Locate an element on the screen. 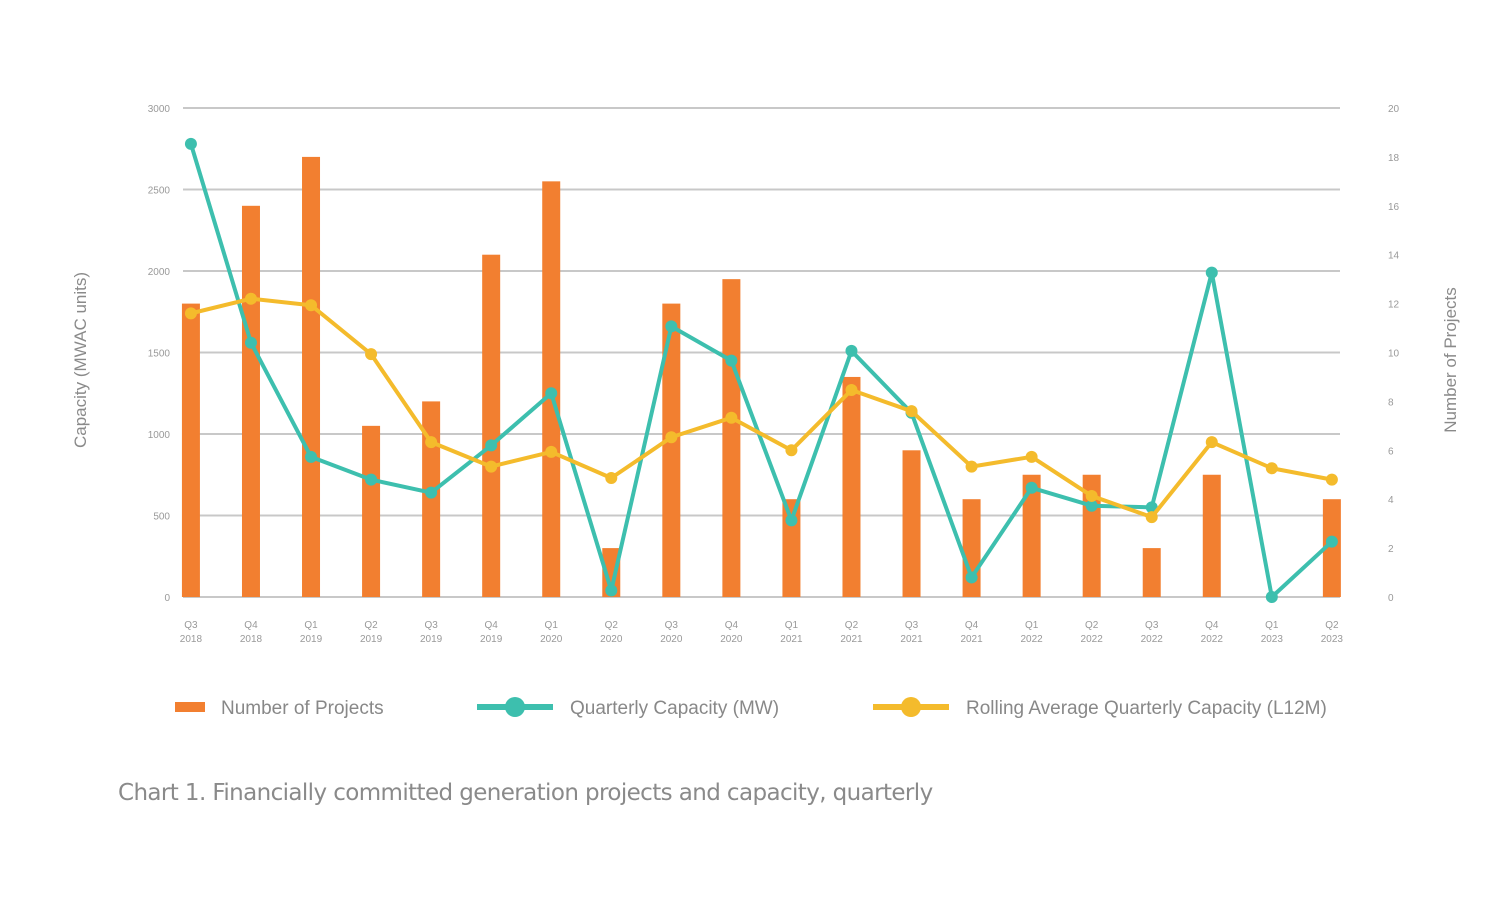  right-tick-label: 2 is located at coordinates (1391, 549).